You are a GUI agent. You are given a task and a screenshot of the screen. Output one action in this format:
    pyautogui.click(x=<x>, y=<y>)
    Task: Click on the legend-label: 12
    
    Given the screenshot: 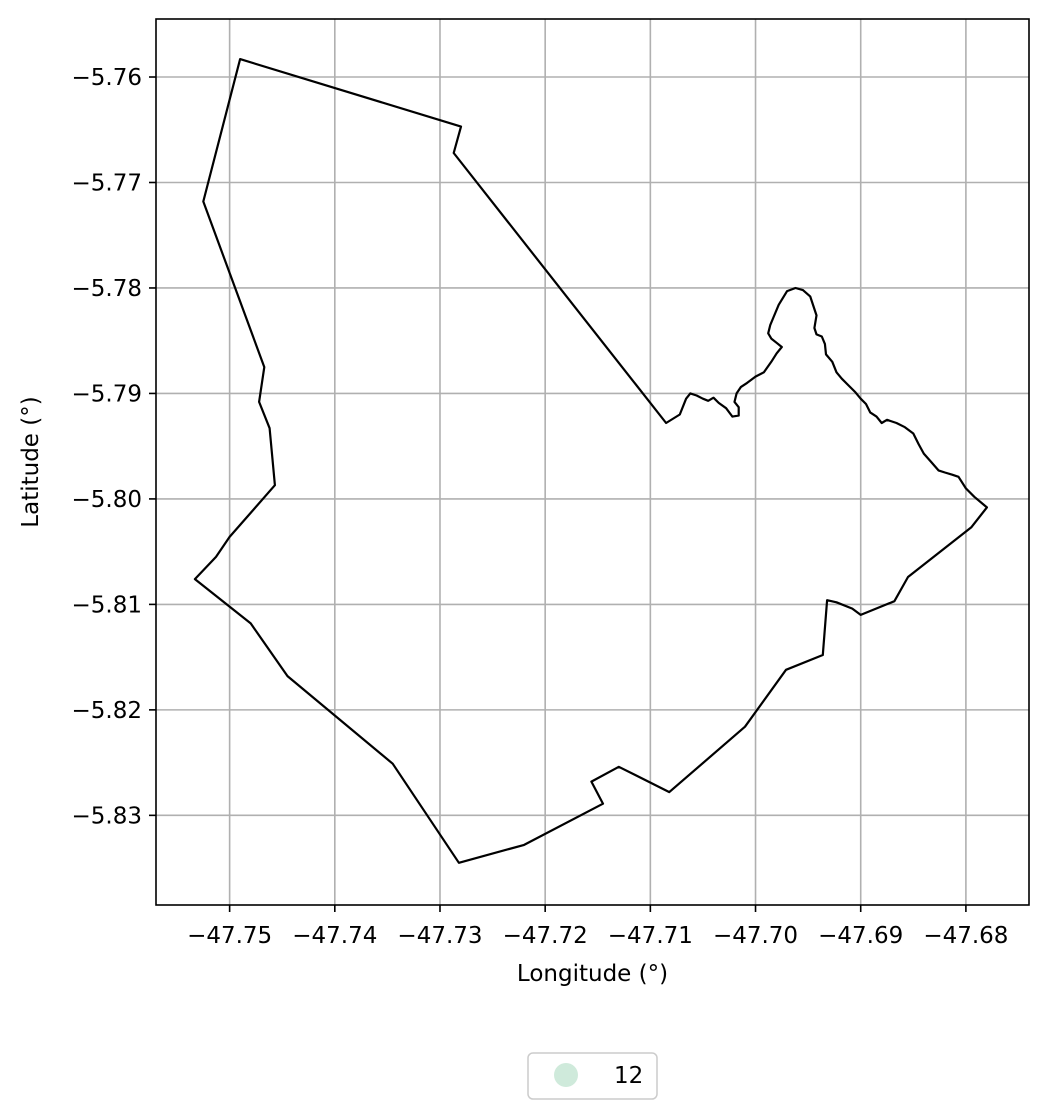 What is the action you would take?
    pyautogui.click(x=628, y=1076)
    